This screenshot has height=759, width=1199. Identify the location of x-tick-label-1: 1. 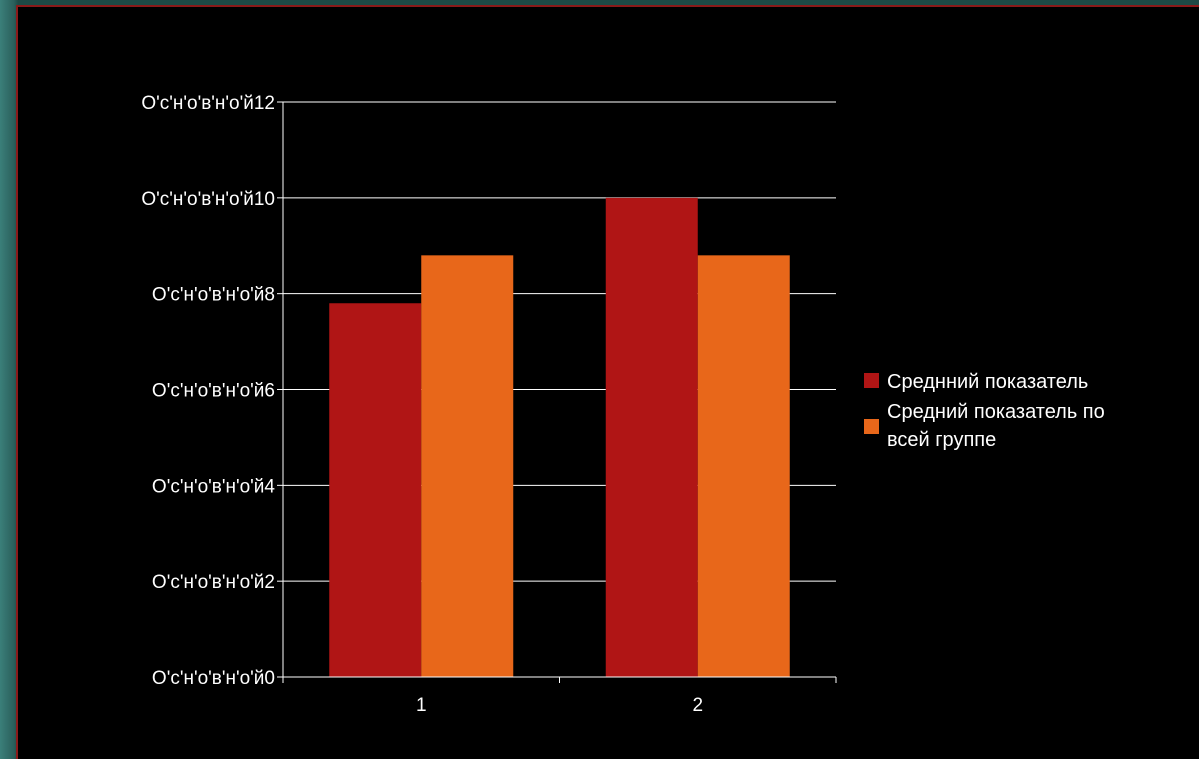
(421, 705).